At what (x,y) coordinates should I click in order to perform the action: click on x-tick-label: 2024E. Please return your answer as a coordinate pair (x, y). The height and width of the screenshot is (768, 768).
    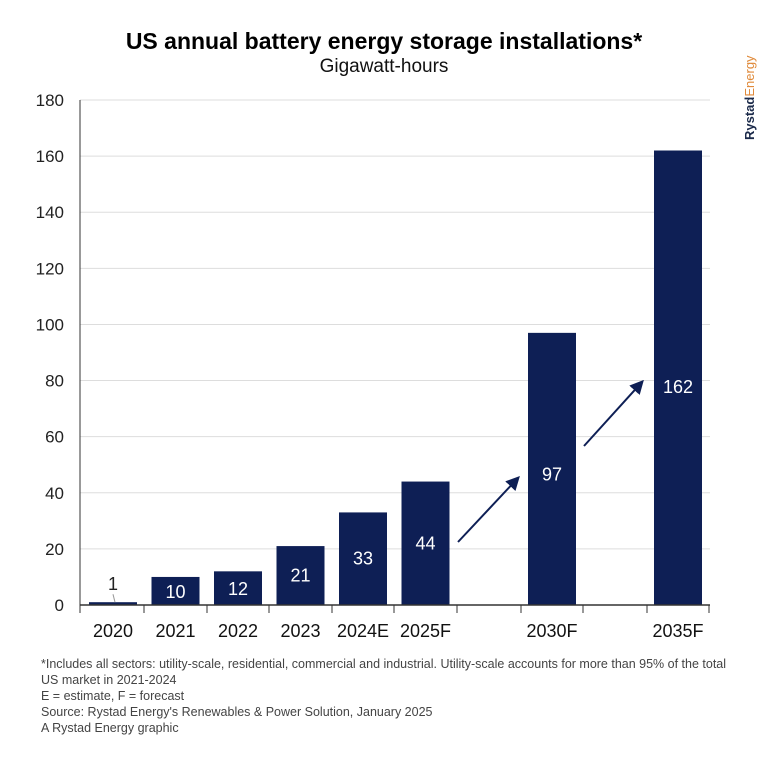
    Looking at the image, I should click on (363, 631).